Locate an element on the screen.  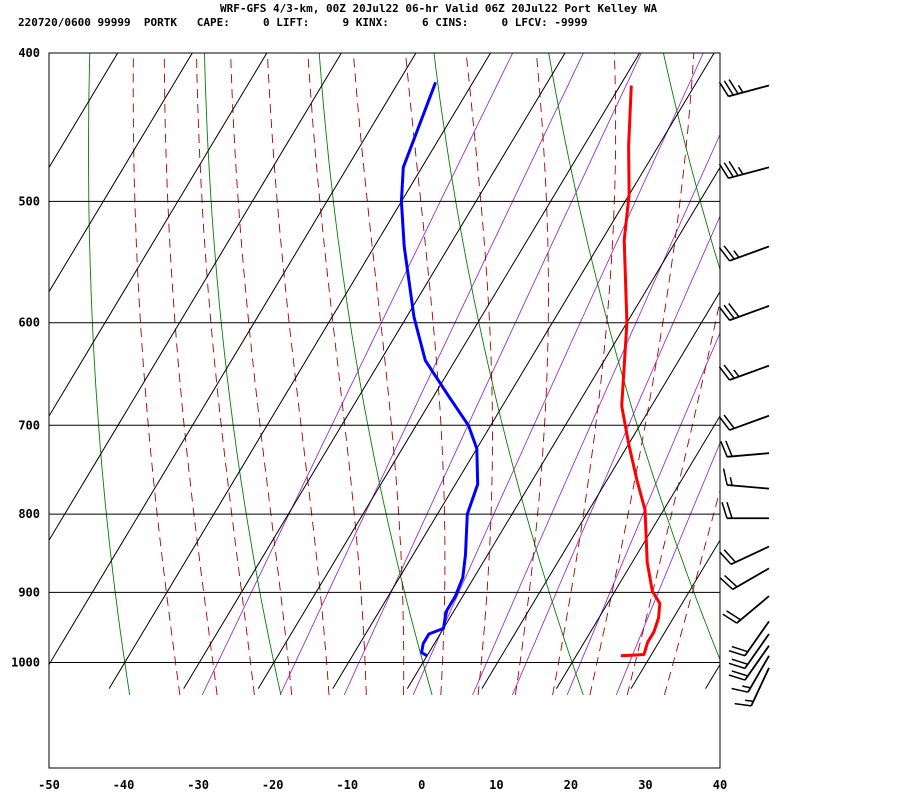
x-tick-label: 40 is located at coordinates (720, 785).